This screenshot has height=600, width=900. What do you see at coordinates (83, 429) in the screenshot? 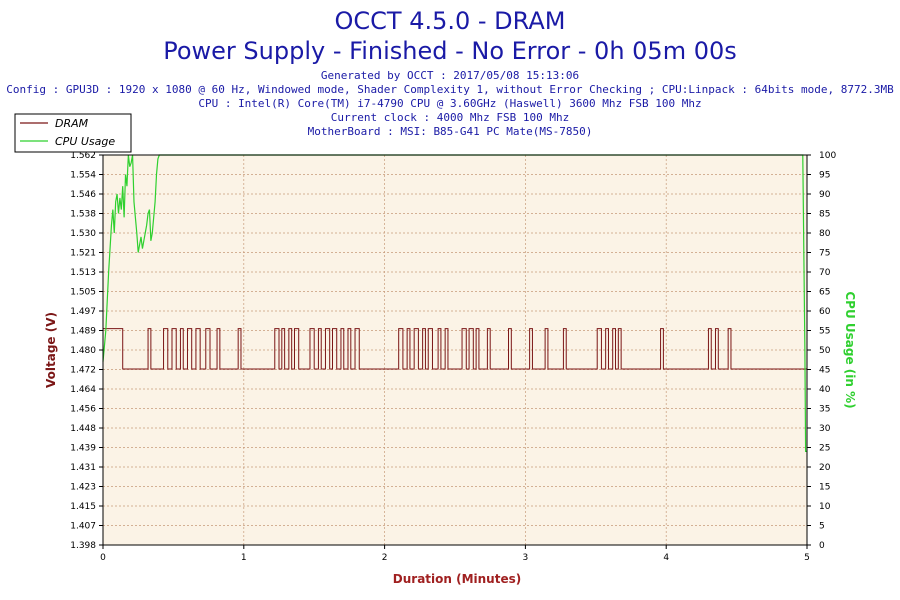
I see `left-tick-label: 1.448` at bounding box center [83, 429].